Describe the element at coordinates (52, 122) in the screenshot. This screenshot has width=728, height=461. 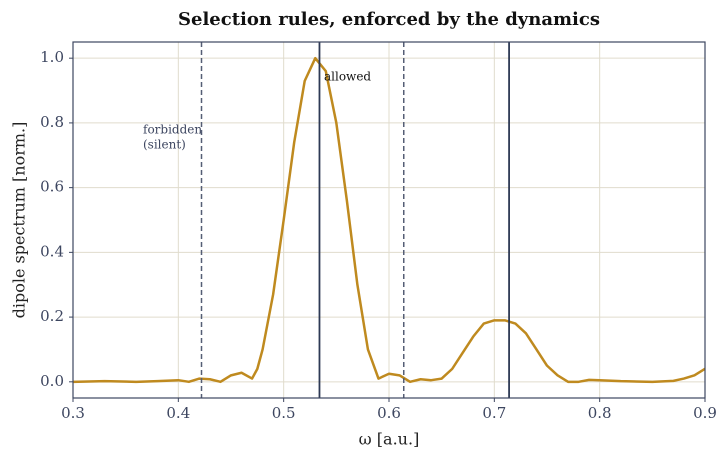
I see `y-tick-label: 0.8` at that location.